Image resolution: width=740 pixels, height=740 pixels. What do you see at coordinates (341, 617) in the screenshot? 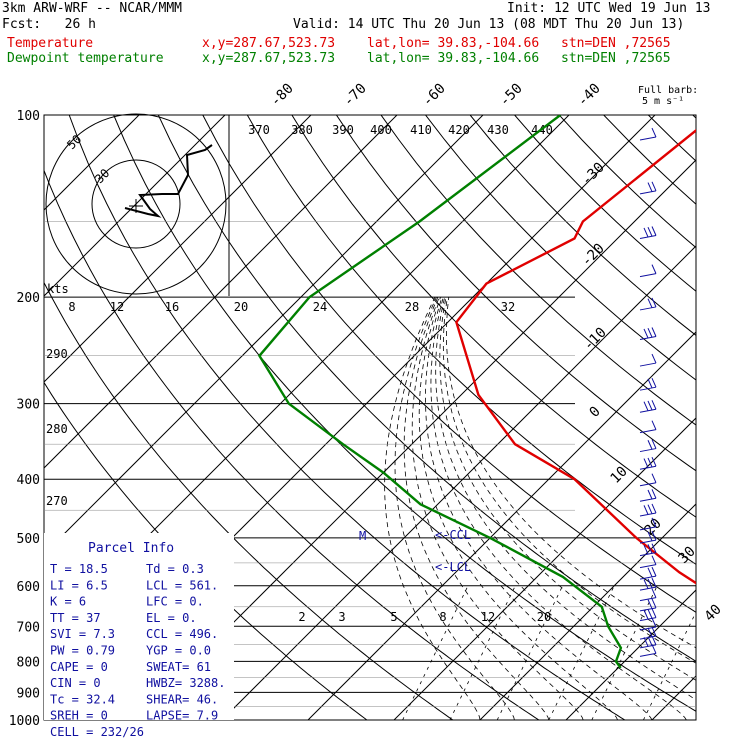
I see `mixing-ratio-label: 3` at bounding box center [341, 617].